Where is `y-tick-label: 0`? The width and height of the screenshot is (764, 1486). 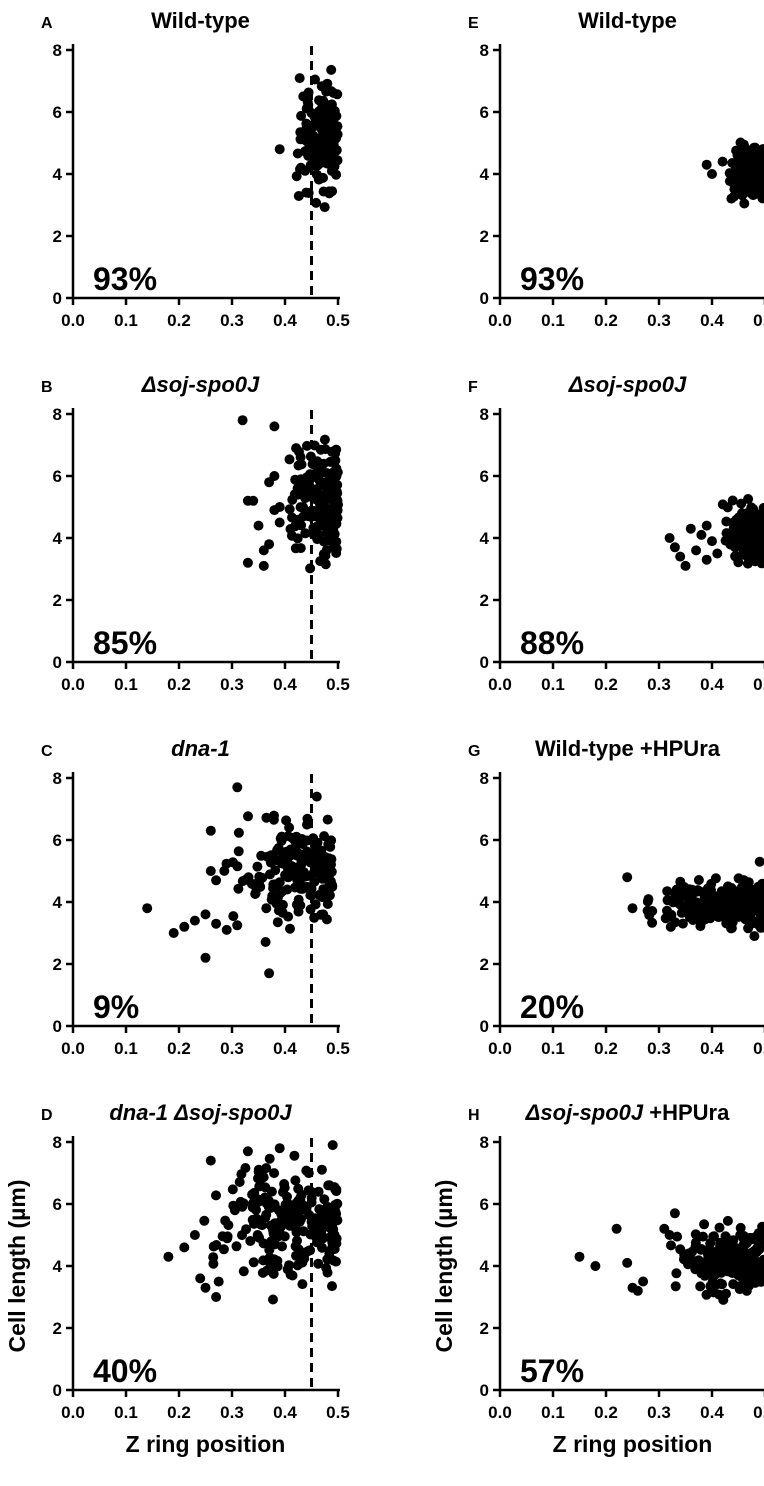 y-tick-label: 0 is located at coordinates (484, 1390).